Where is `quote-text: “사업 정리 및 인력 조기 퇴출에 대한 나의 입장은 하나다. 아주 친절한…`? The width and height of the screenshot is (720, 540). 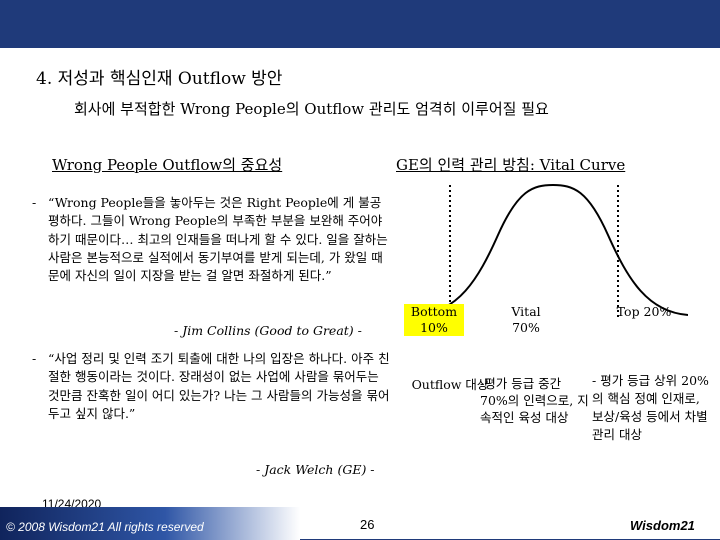
quote-text: “사업 정리 및 인력 조기 퇴출에 대한 나의 입장은 하나다. 아주 친절한… is located at coordinates (219, 386).